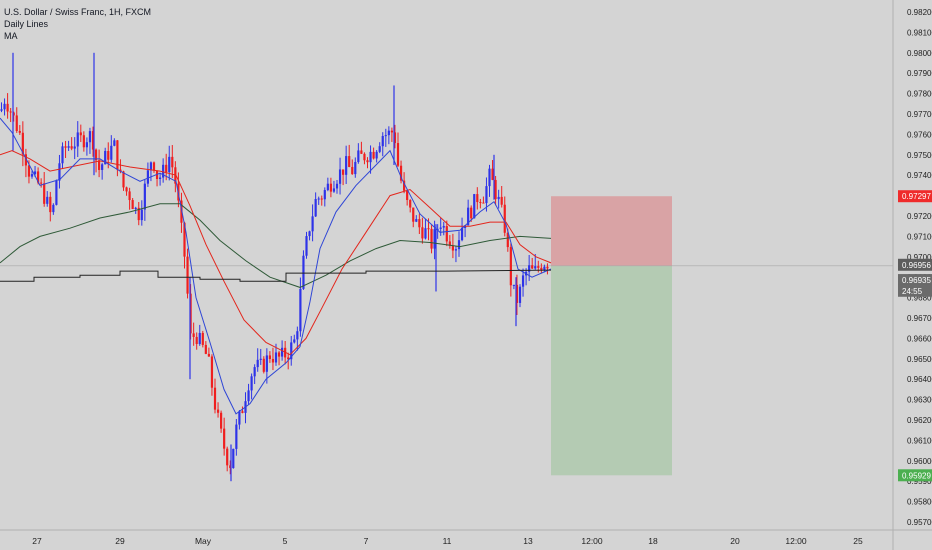 The height and width of the screenshot is (550, 932). Describe the element at coordinates (915, 196) in the screenshot. I see `stop-price-tag-bg` at that location.